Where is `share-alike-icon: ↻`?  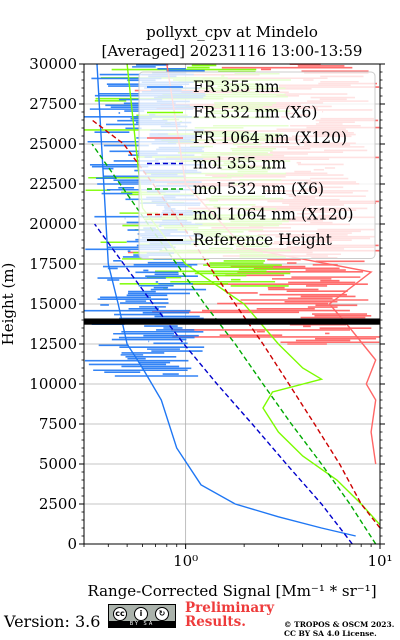
share-alike-icon: ↻ is located at coordinates (162, 614).